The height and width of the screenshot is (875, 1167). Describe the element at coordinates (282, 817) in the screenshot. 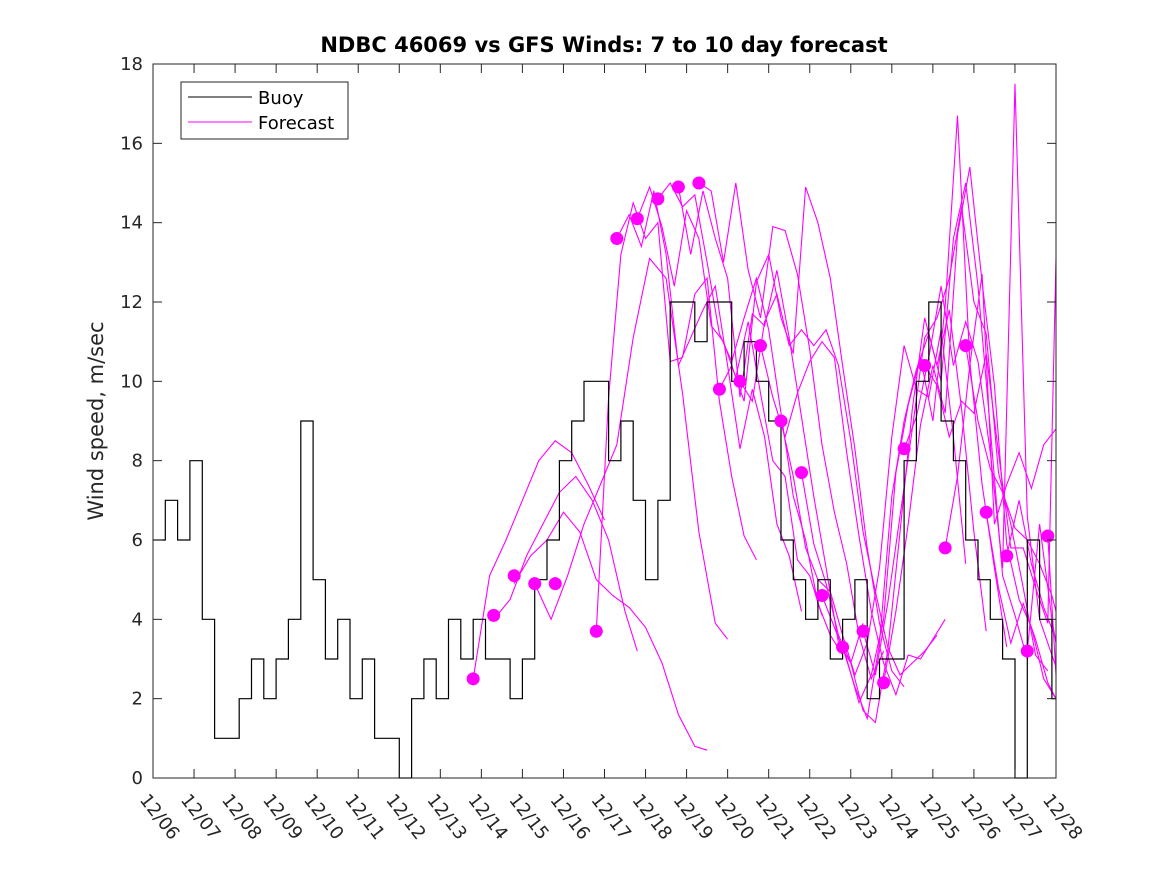

I see `x-tick-label: 12/09` at that location.